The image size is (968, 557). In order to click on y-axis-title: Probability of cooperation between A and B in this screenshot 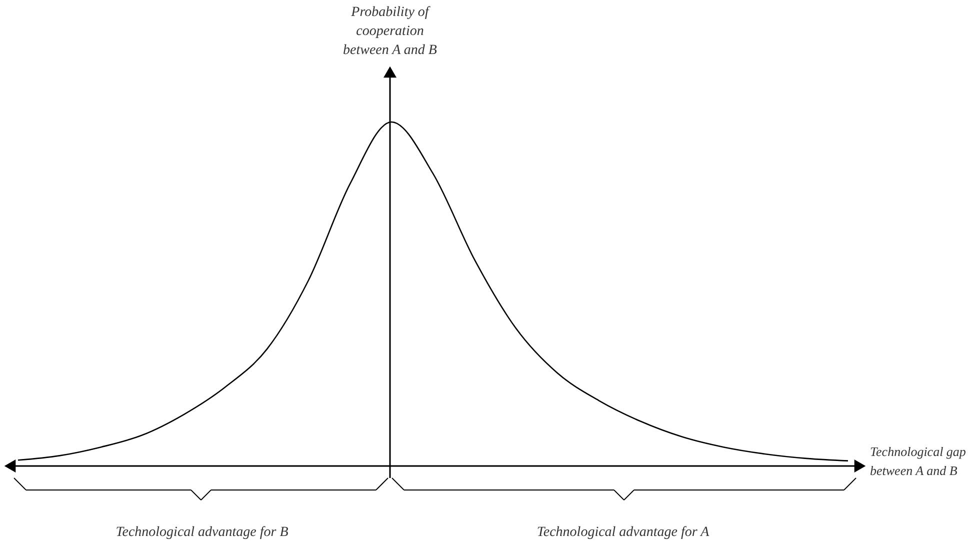, I will do `click(390, 31)`.